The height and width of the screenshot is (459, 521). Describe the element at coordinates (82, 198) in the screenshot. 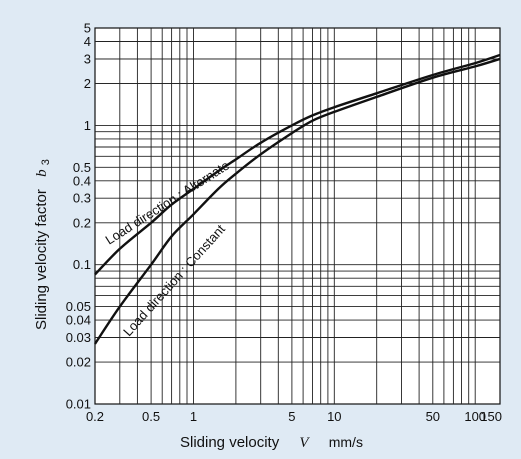

I see `y-tick-label: 0.3` at that location.